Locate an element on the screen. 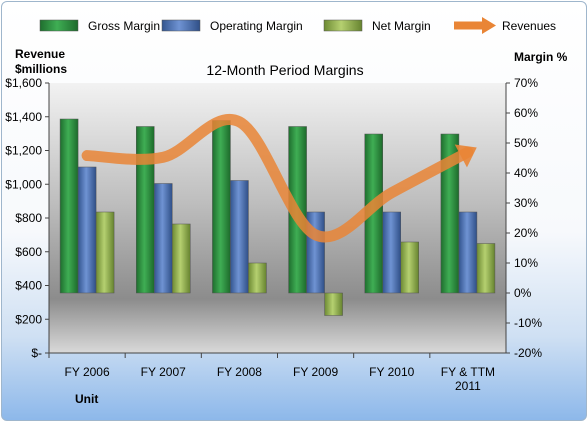 The width and height of the screenshot is (588, 422). x-tick-label: FY 2007 is located at coordinates (163, 372).